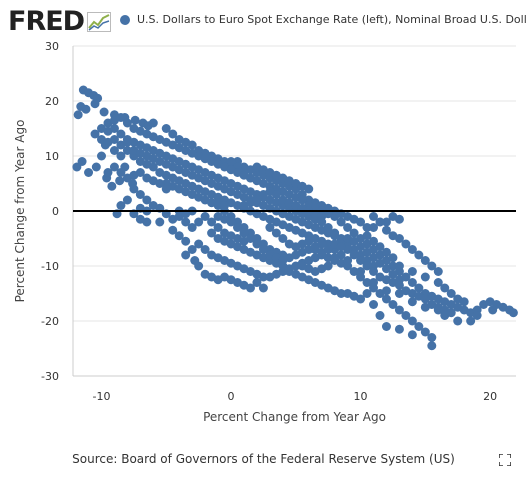 This screenshot has width=527, height=480. I want to click on fullscreen-expand-icon, so click(505, 460).